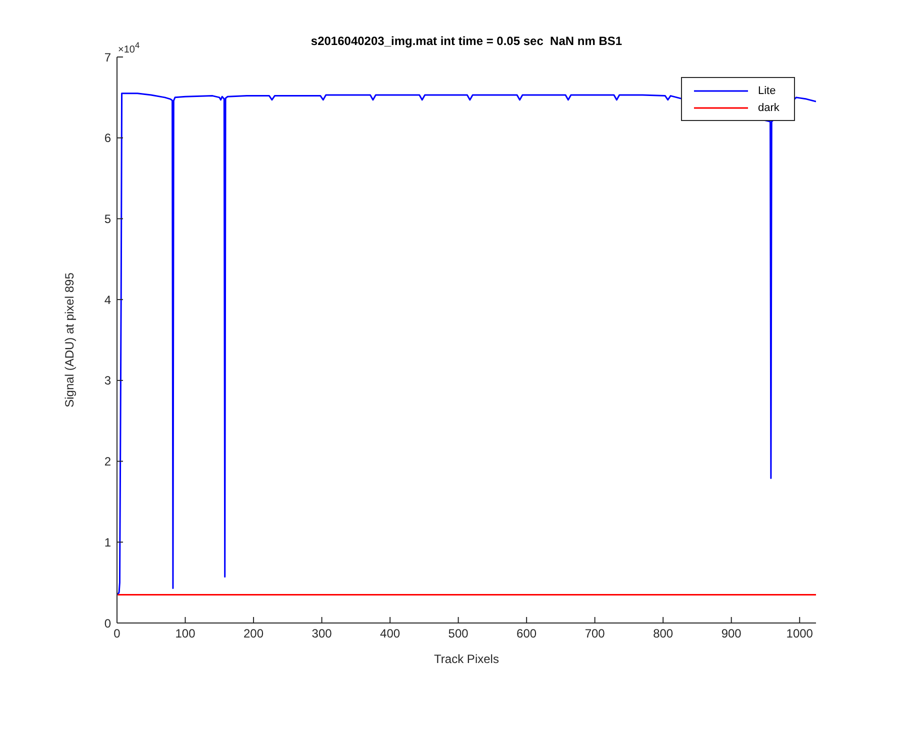 The width and height of the screenshot is (900, 750). What do you see at coordinates (117, 633) in the screenshot?
I see `x-tick-label: 0` at bounding box center [117, 633].